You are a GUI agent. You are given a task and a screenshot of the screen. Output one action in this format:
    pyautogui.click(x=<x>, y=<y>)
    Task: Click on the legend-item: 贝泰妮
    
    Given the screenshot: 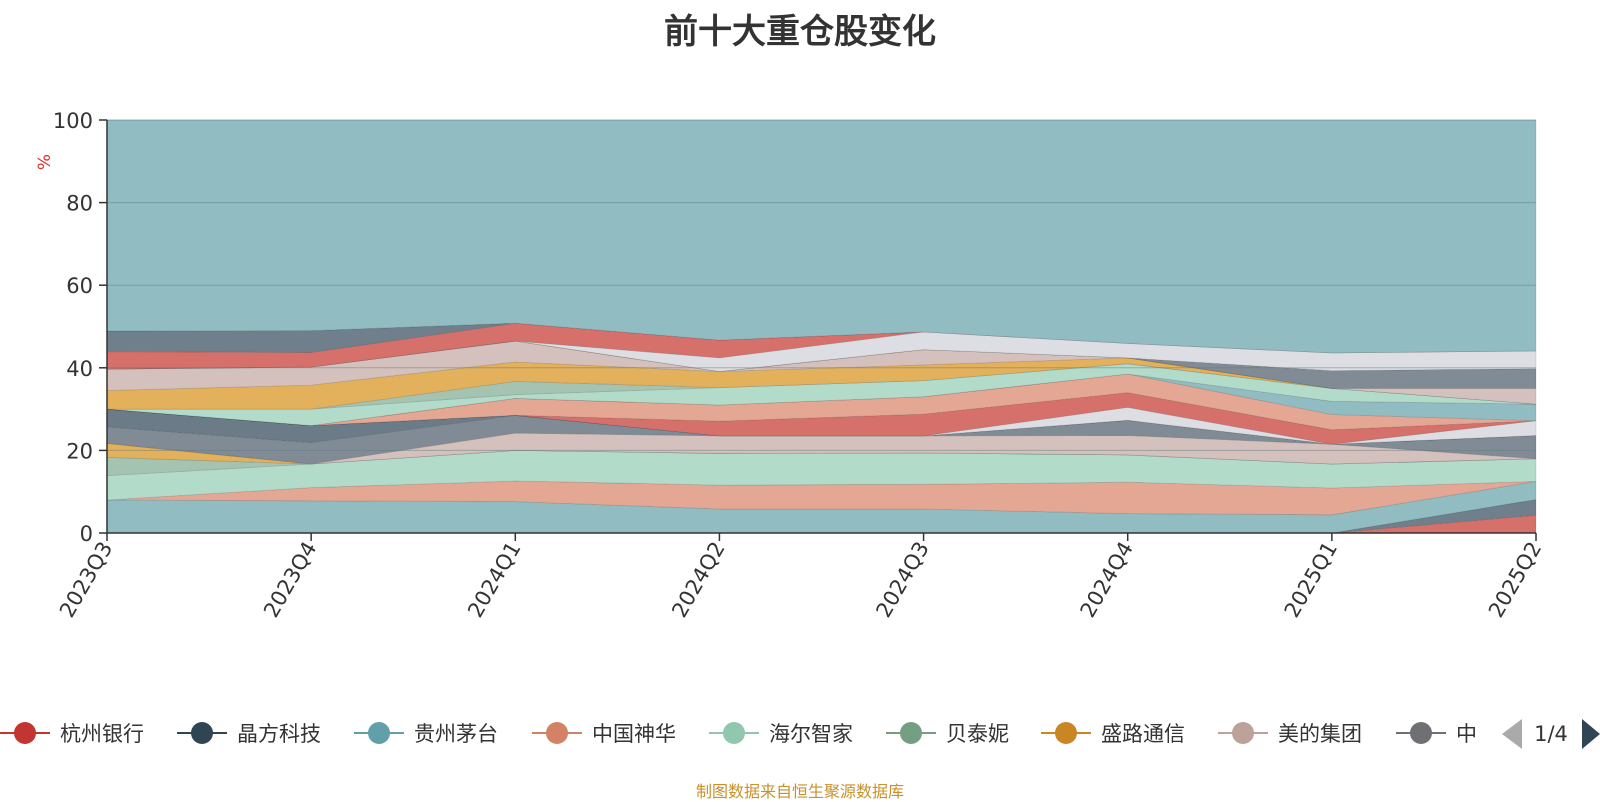 What is the action you would take?
    pyautogui.click(x=947, y=734)
    